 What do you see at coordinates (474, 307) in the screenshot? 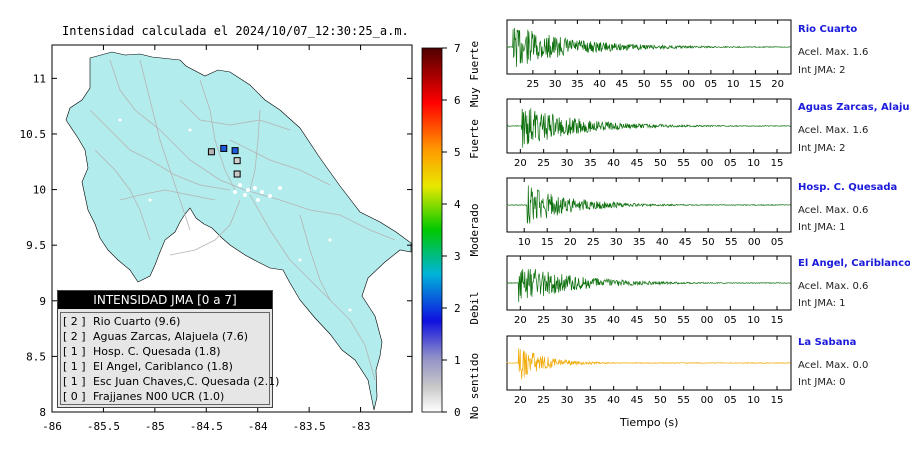
I see `colorbar-category-label: Debil` at bounding box center [474, 307].